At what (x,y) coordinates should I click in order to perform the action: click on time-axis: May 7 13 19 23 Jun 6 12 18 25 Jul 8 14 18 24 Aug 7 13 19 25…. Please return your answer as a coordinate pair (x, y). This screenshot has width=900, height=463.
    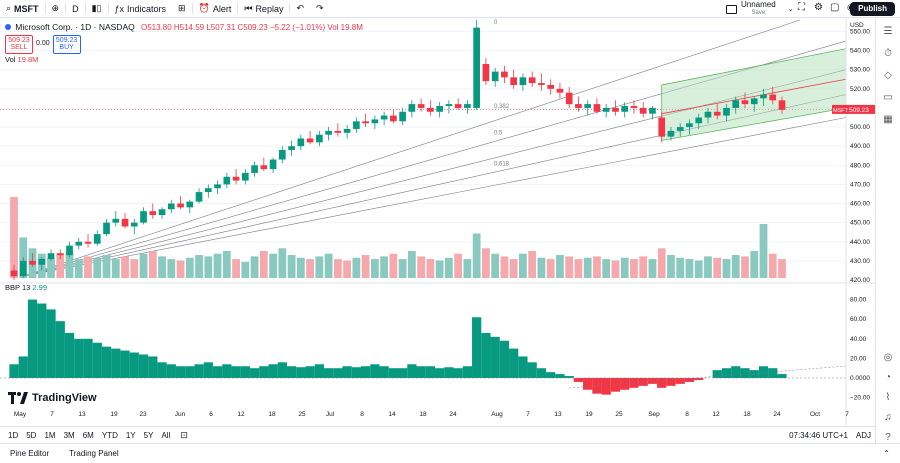
    Looking at the image, I should click on (431, 414).